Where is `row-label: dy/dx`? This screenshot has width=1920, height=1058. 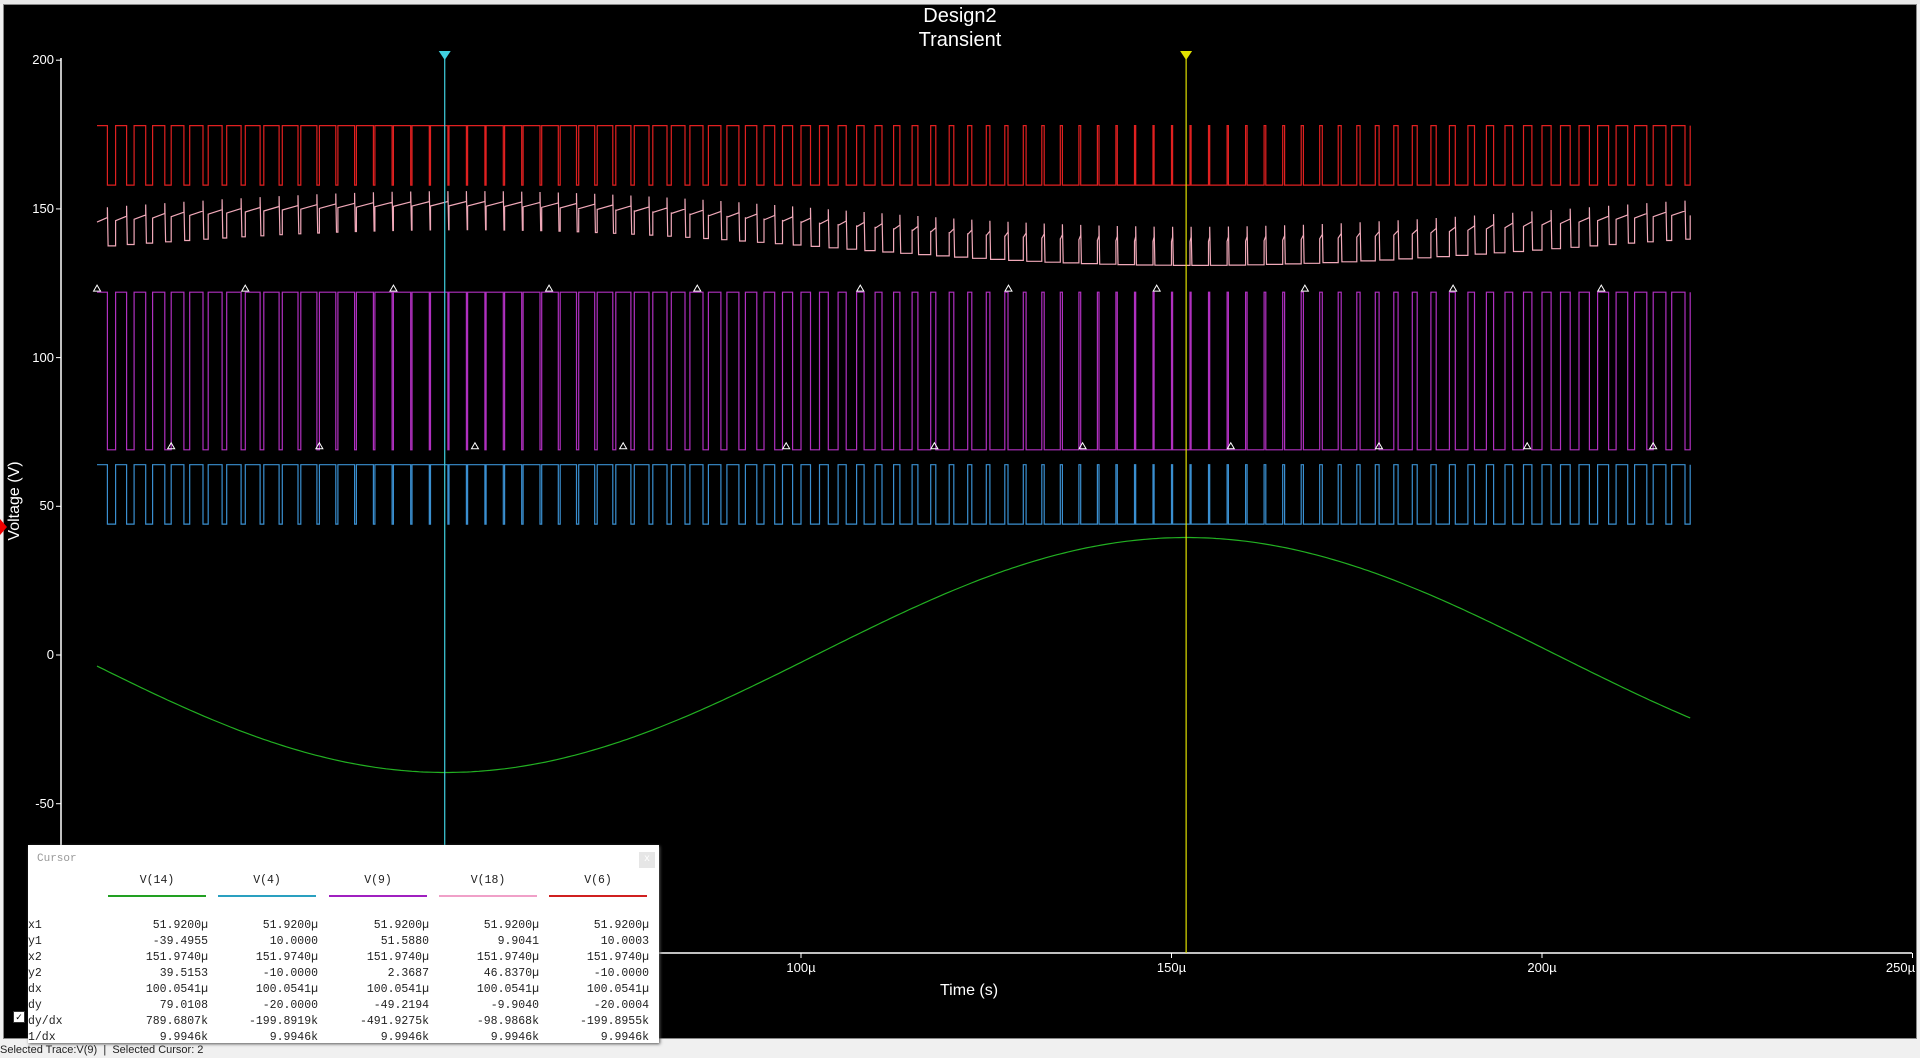 row-label: dy/dx is located at coordinates (45, 1021).